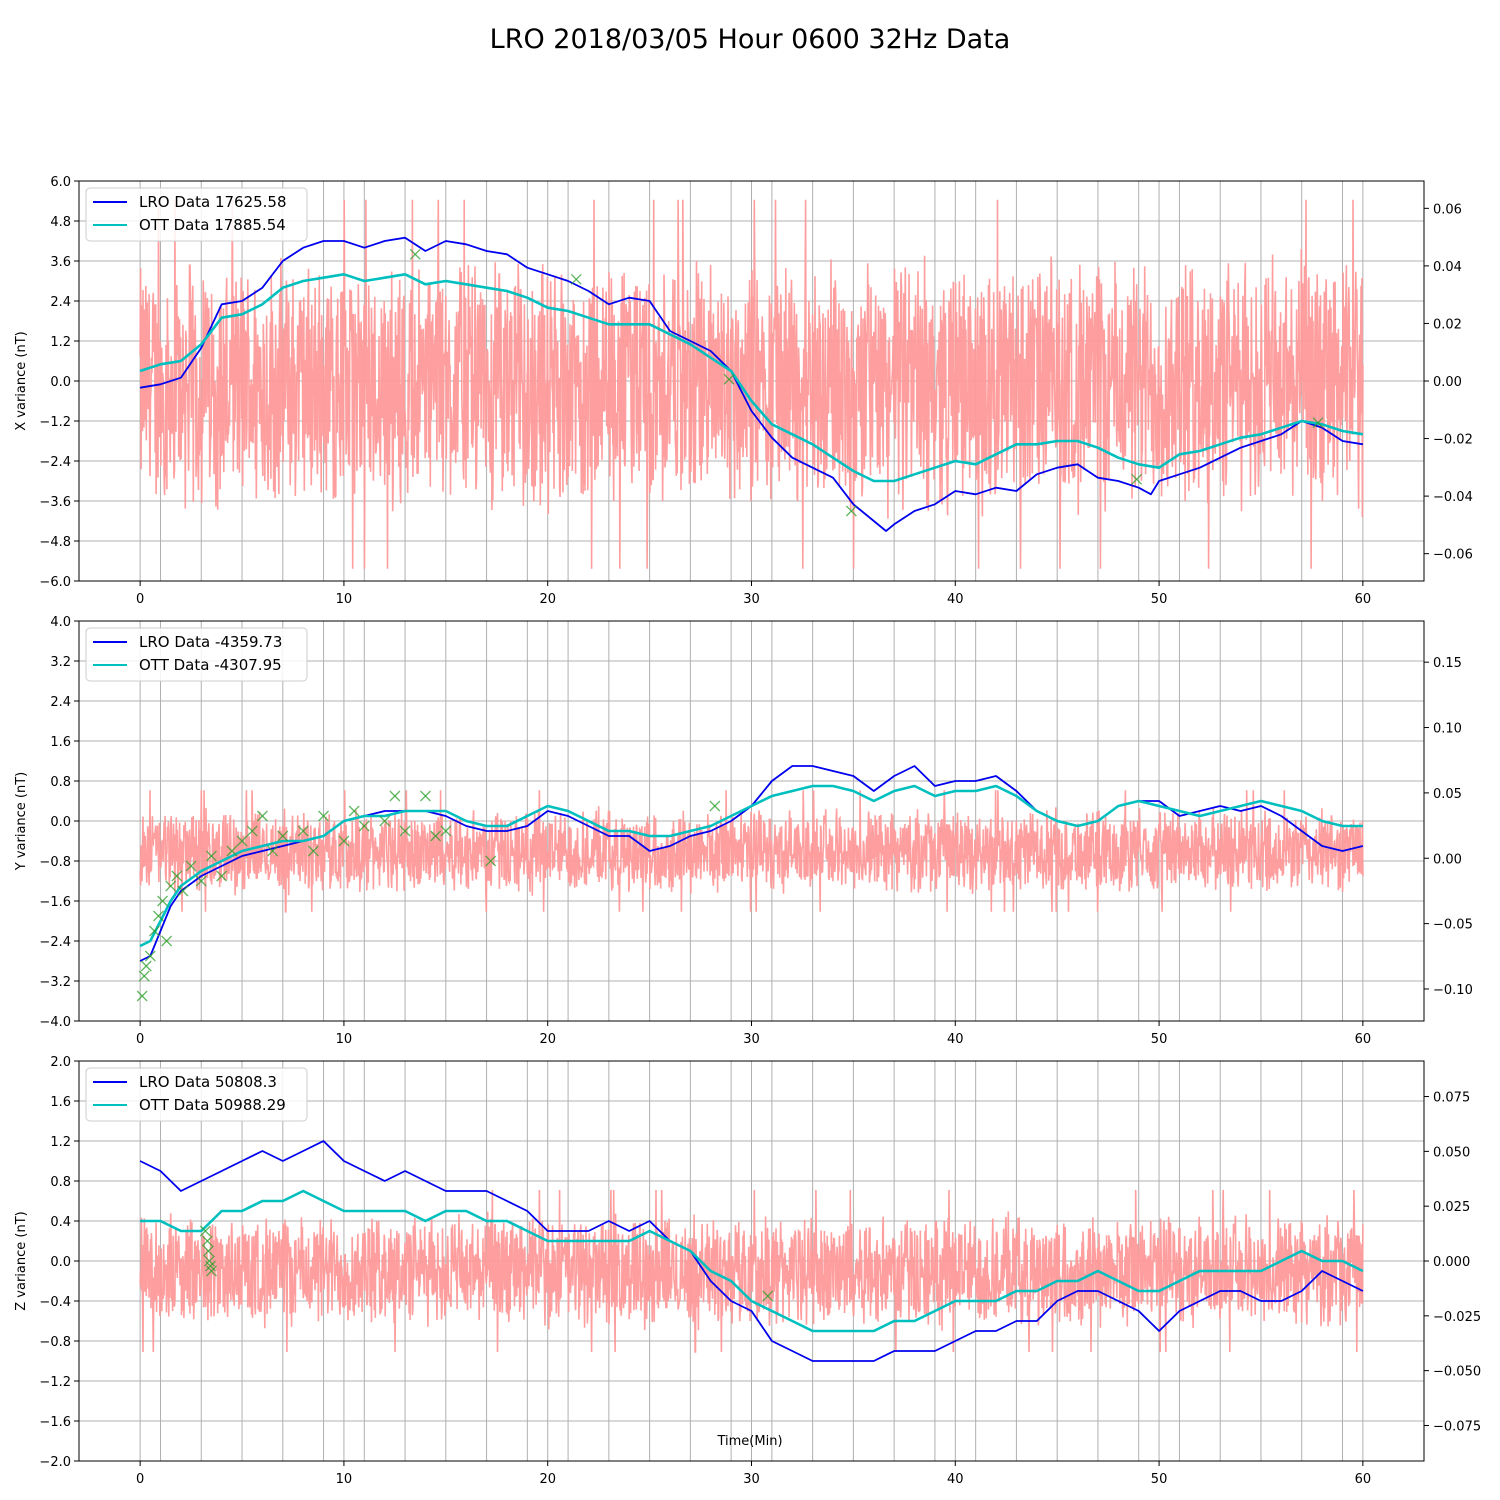 Image resolution: width=1500 pixels, height=1500 pixels. I want to click on noise-series, so click(751, 851).